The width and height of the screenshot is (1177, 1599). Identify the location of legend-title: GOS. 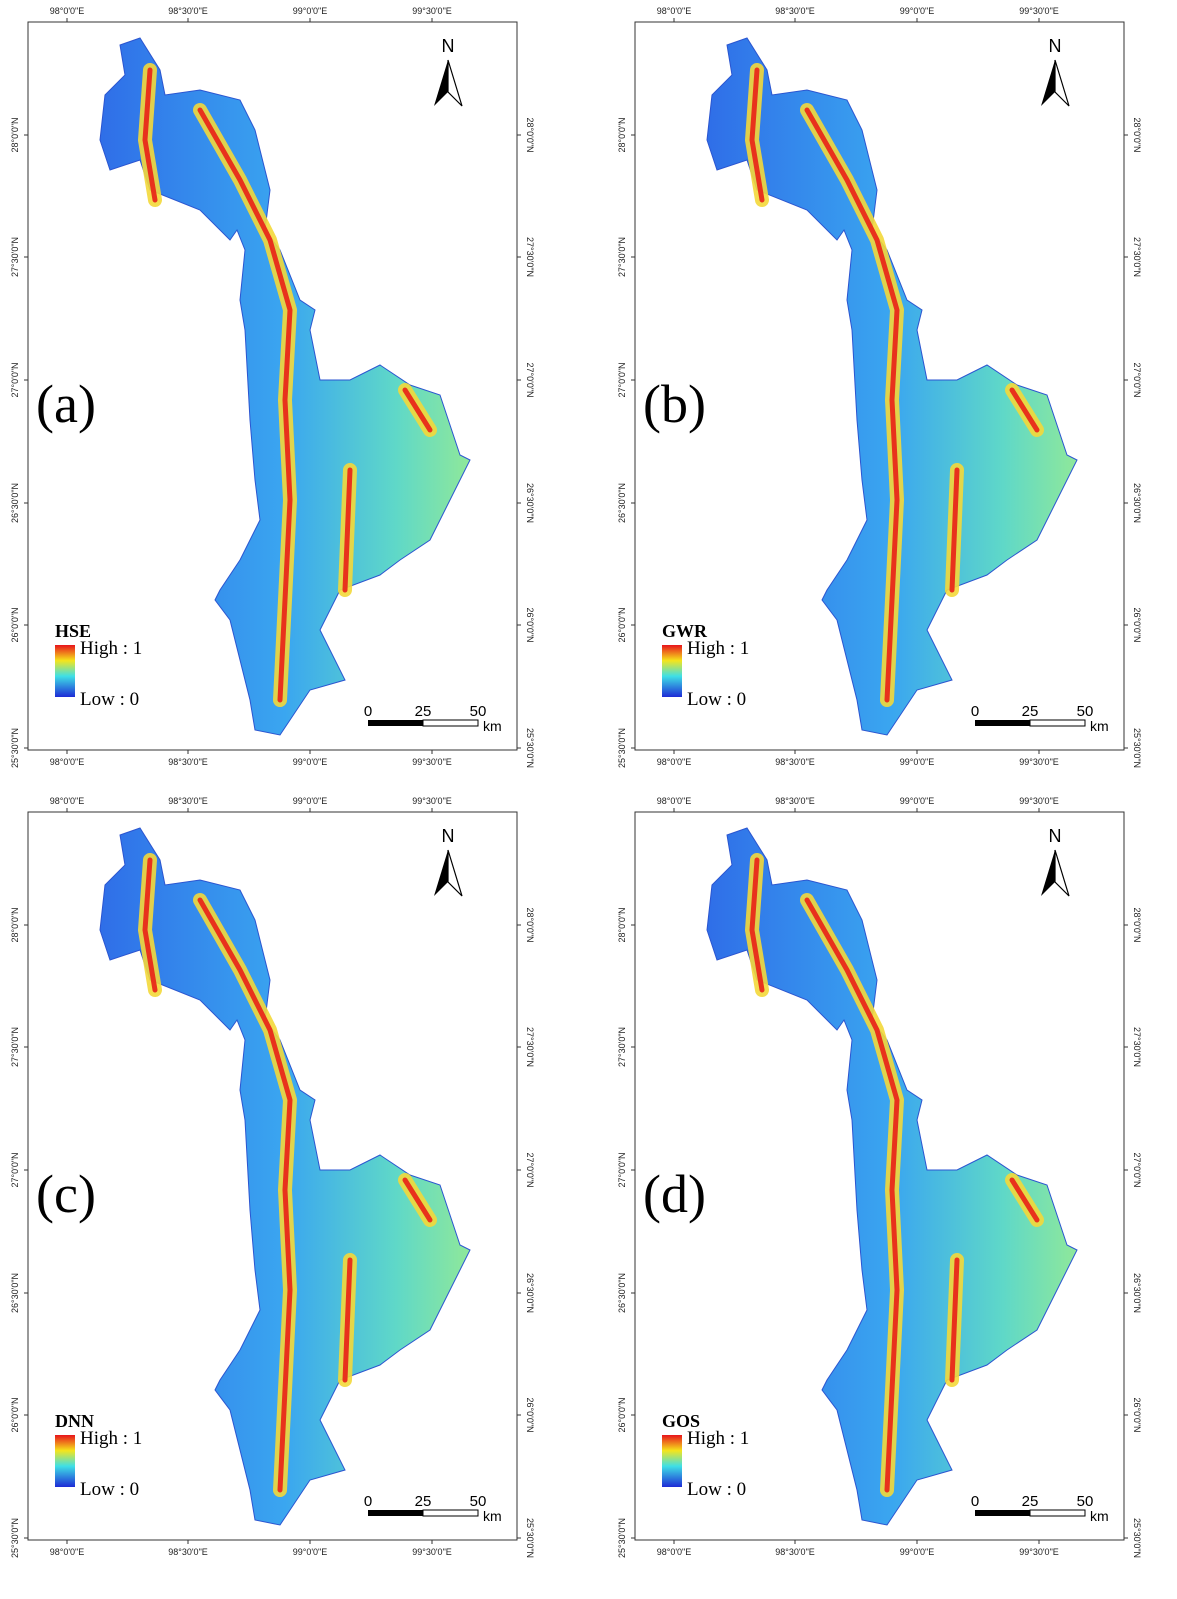
(681, 1421).